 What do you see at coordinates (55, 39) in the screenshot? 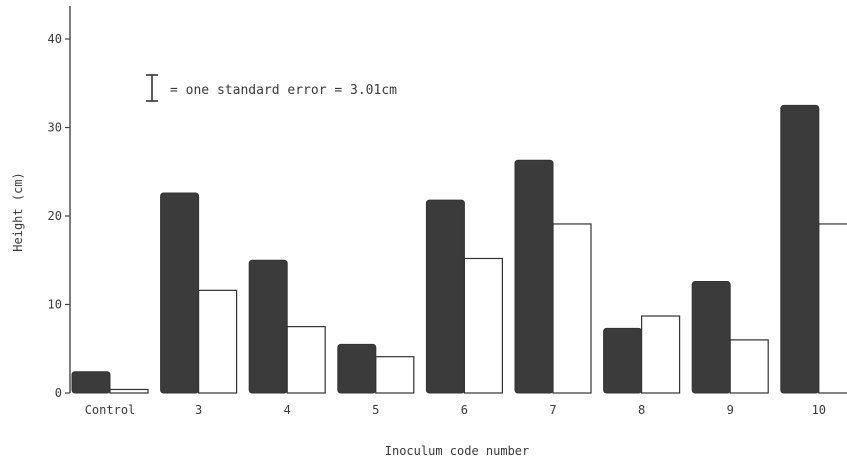
I see `y-tick-label: 40` at bounding box center [55, 39].